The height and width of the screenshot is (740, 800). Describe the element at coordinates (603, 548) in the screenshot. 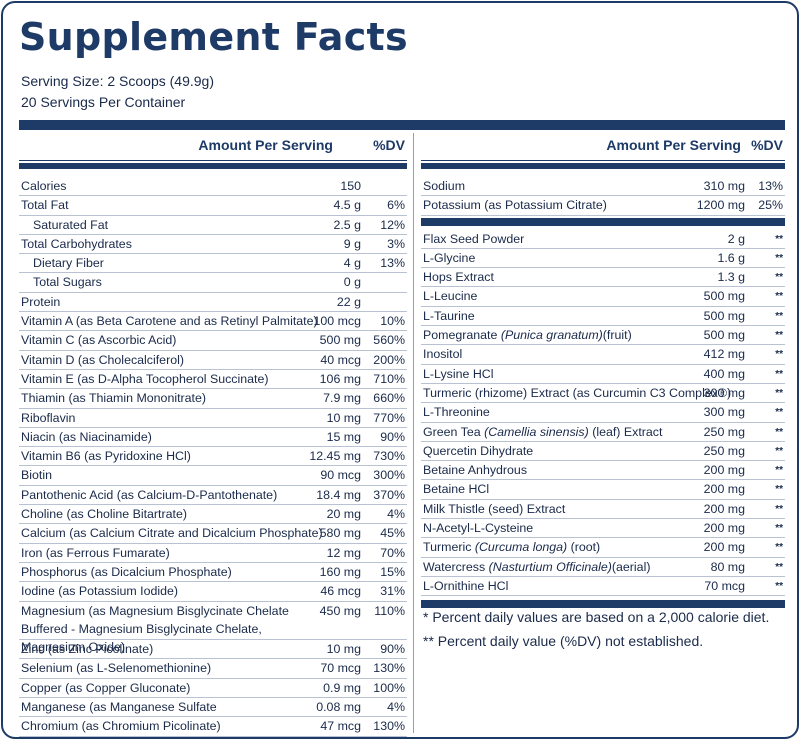

I see `table-row: Turmeric (Curcuma longa) (root) 200 mg **` at that location.